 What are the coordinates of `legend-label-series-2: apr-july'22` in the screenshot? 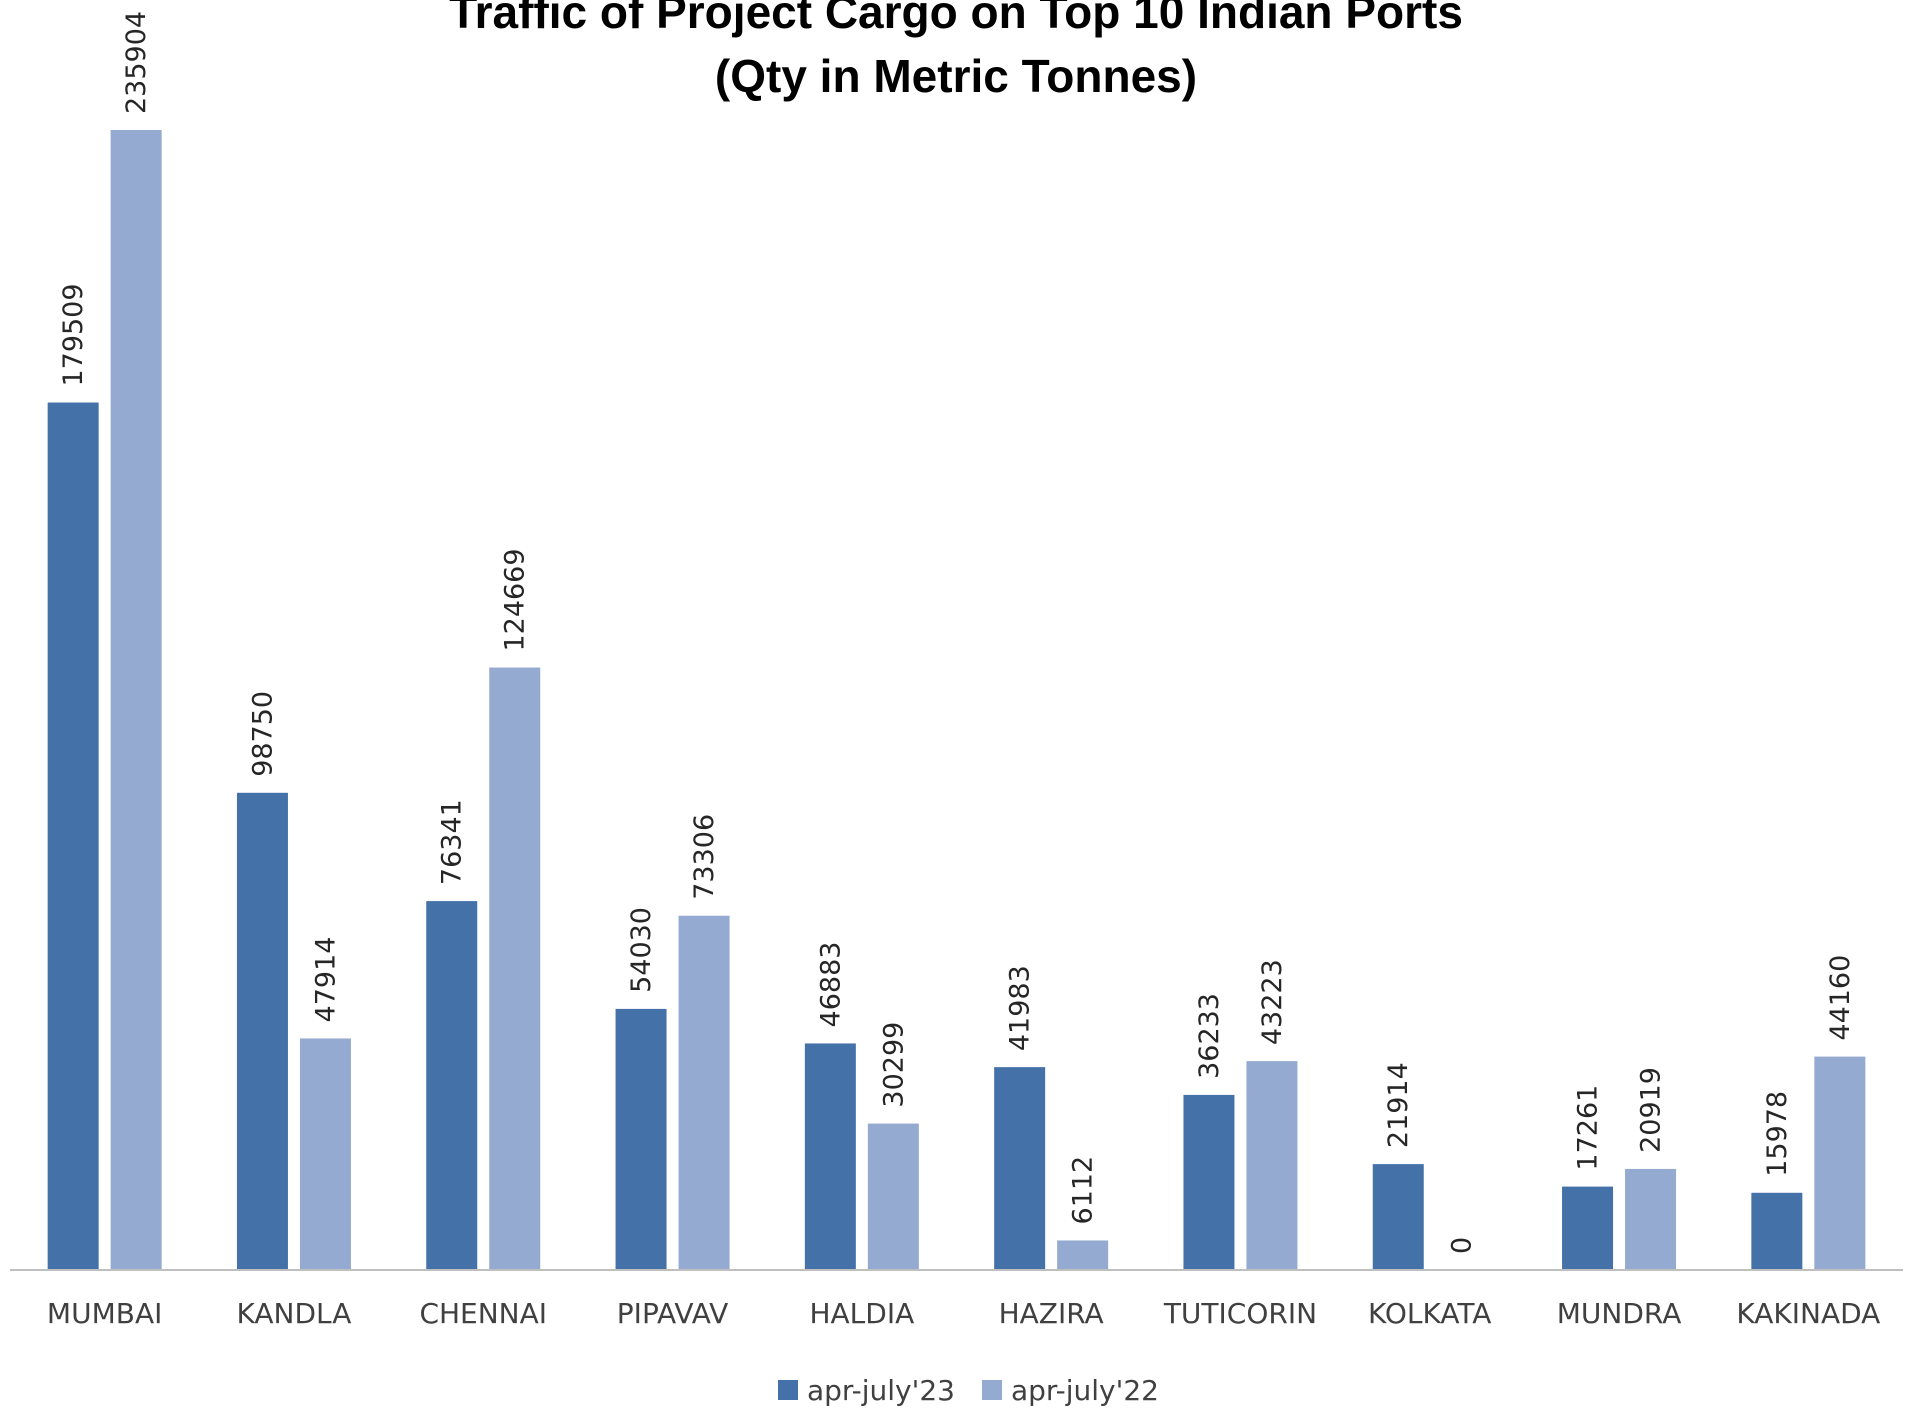 It's located at (1085, 1390).